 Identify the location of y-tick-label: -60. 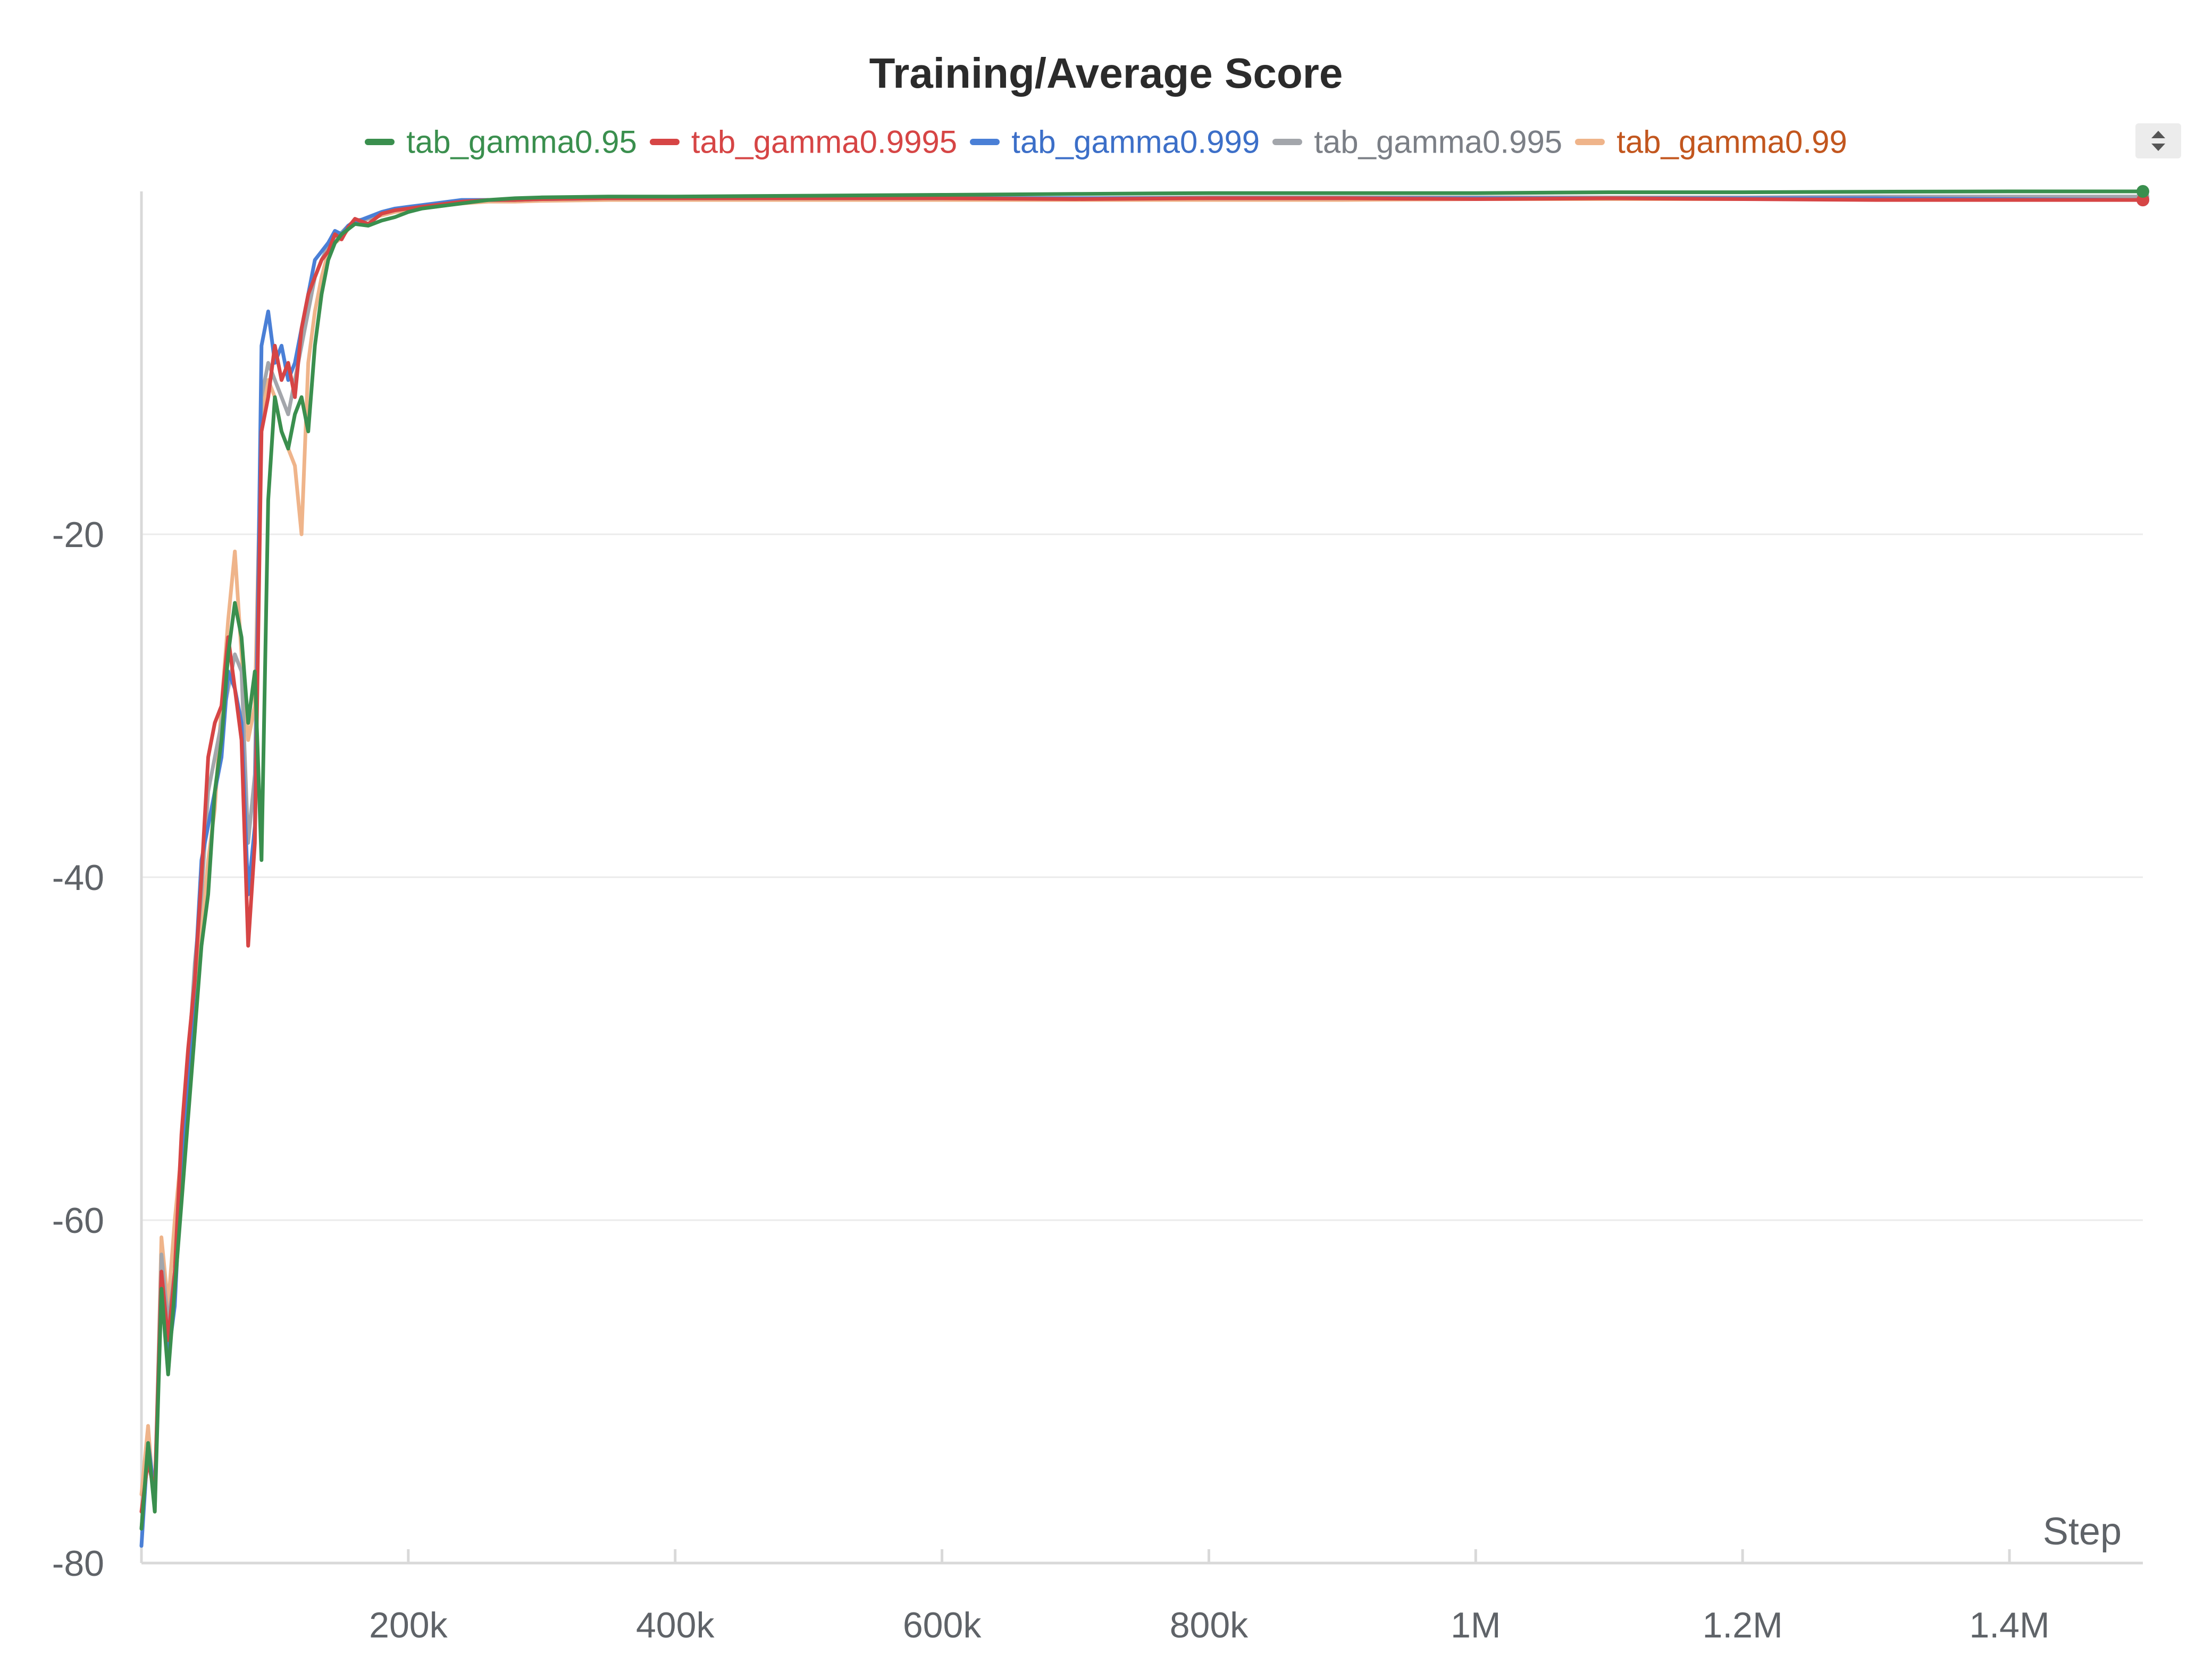
(78, 1220).